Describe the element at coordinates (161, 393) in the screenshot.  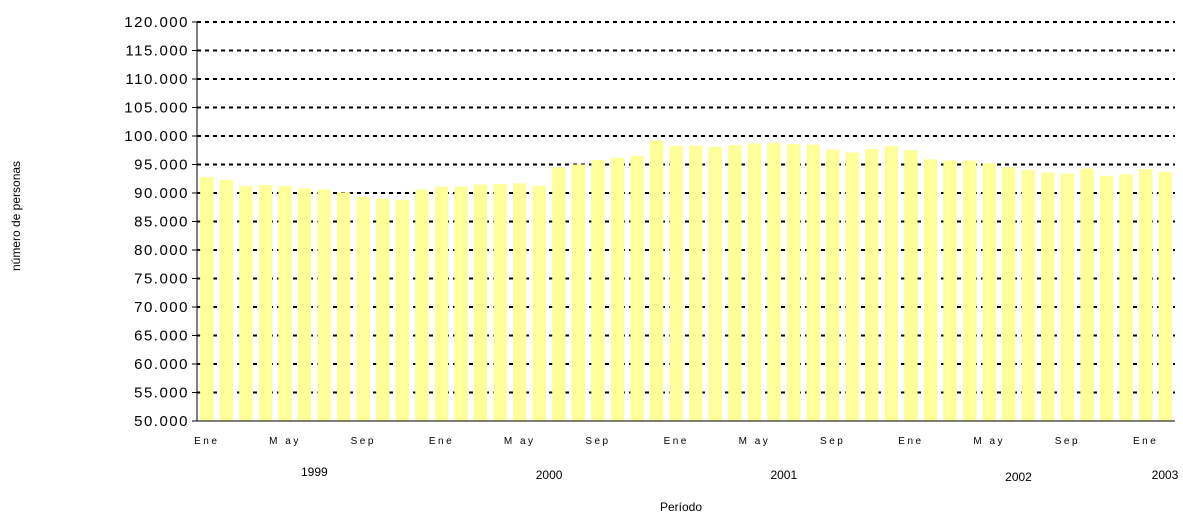
I see `y-tick-label: 55.000` at that location.